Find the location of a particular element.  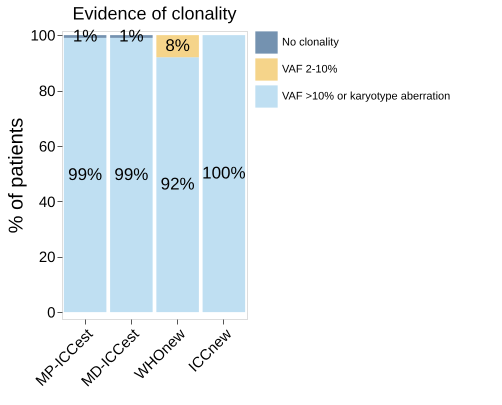

legend-label: VAF >10% or karyotype aberration is located at coordinates (366, 96).